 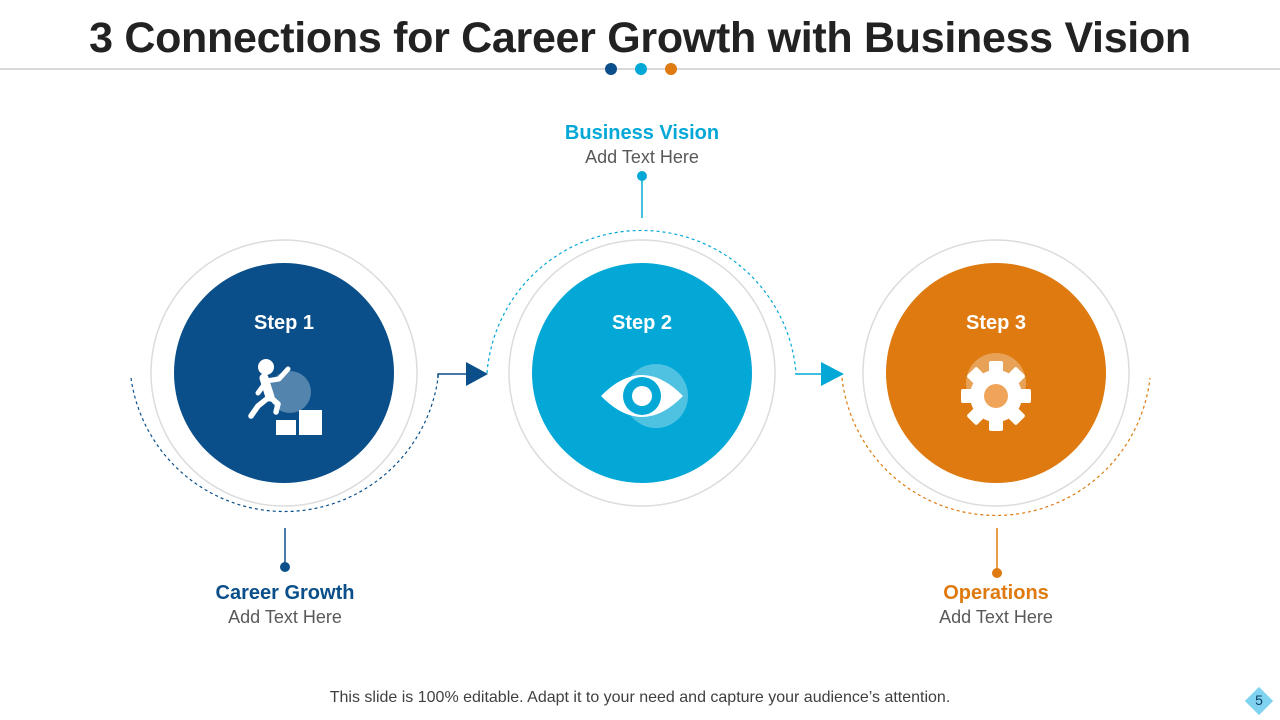 I want to click on step2-circle, so click(x=642, y=373).